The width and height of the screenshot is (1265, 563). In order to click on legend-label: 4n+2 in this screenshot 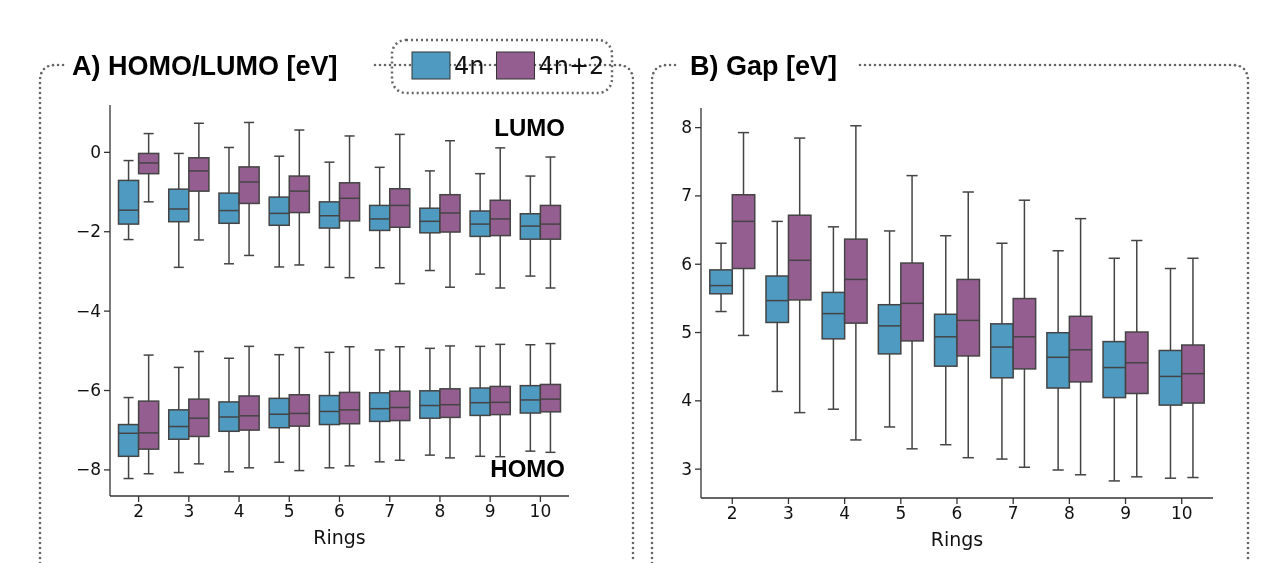, I will do `click(571, 66)`.